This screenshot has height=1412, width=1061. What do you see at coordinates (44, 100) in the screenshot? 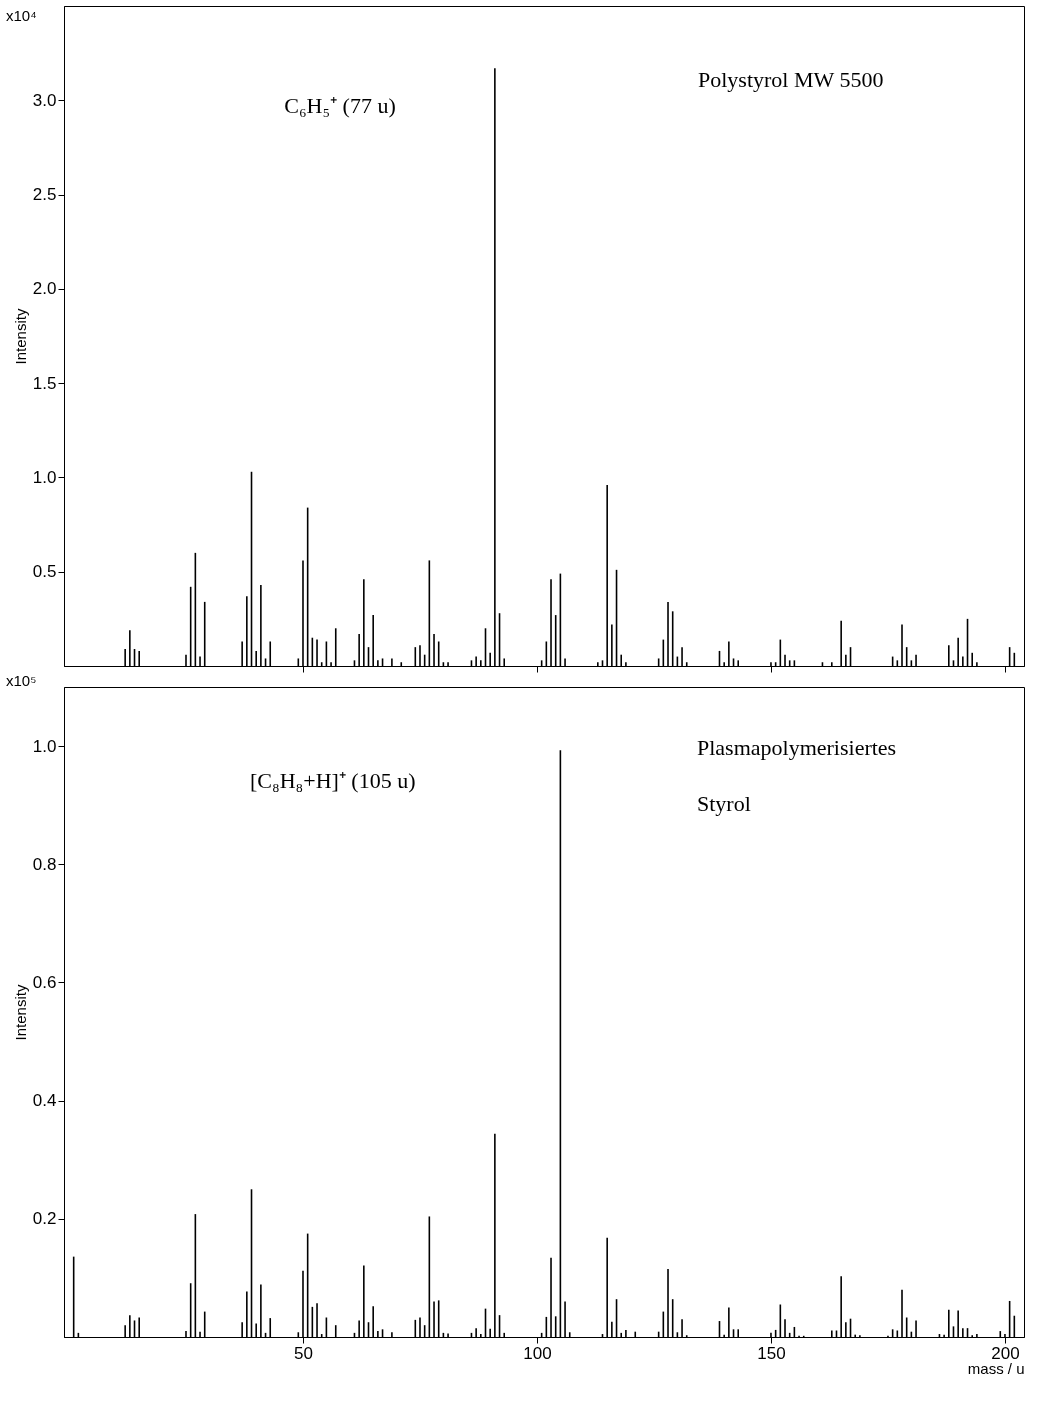
I see `y-tick-label: 3.0` at bounding box center [44, 100].